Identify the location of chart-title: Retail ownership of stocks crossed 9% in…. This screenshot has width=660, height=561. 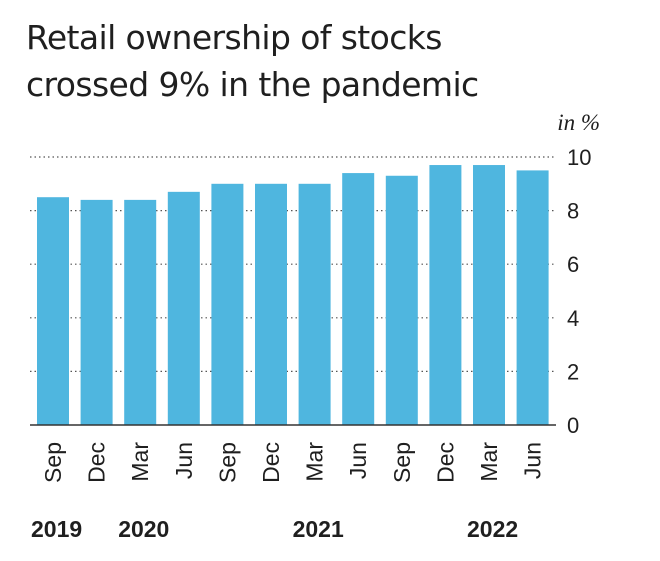
(306, 61).